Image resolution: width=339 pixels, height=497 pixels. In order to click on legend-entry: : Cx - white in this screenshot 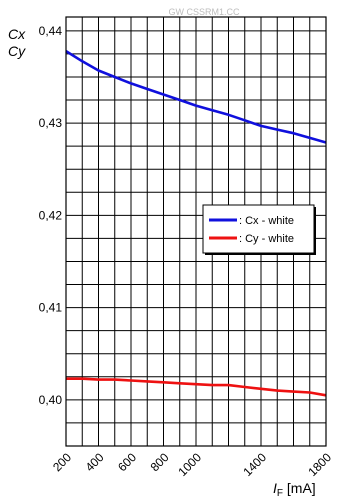, I will do `click(266, 221)`.